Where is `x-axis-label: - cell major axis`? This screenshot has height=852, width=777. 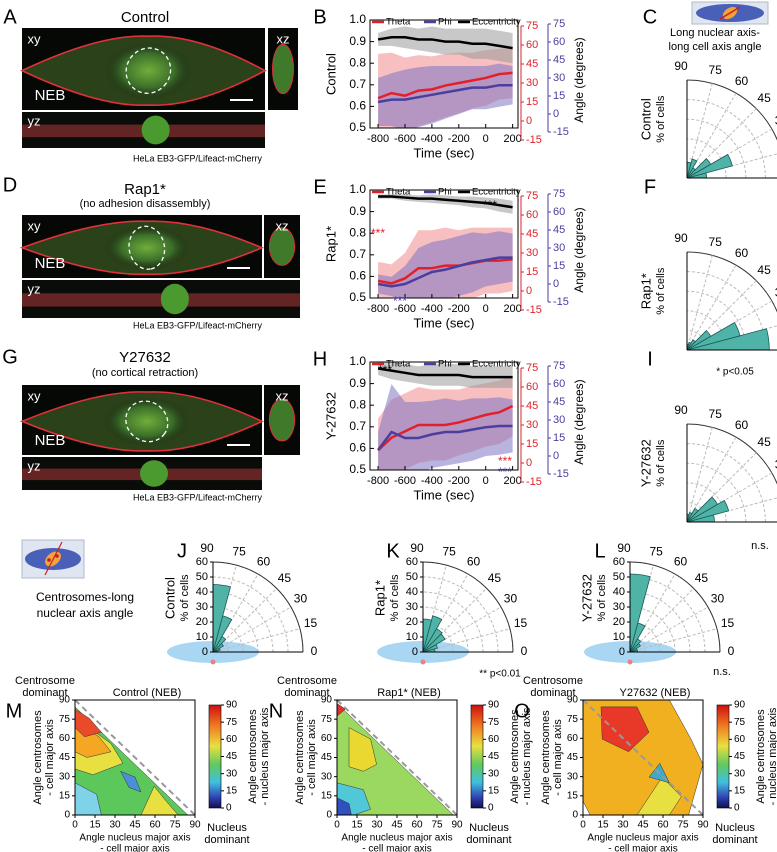 x-axis-label: - cell major axis is located at coordinates (396, 848).